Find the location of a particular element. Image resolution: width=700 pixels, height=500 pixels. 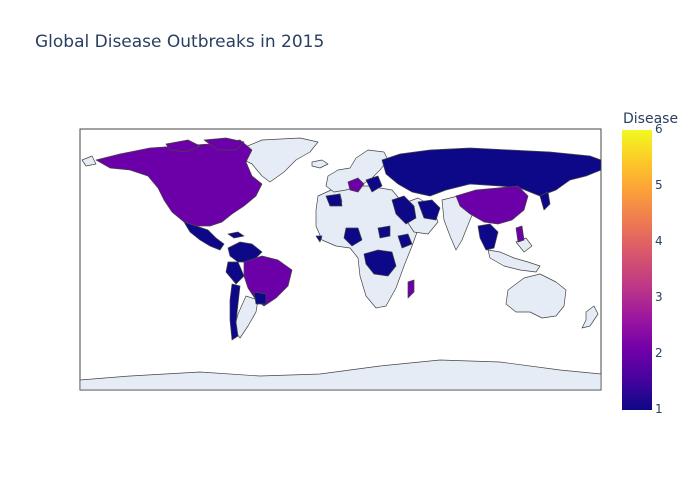

colorbar-tick-5: 5 is located at coordinates (659, 185).